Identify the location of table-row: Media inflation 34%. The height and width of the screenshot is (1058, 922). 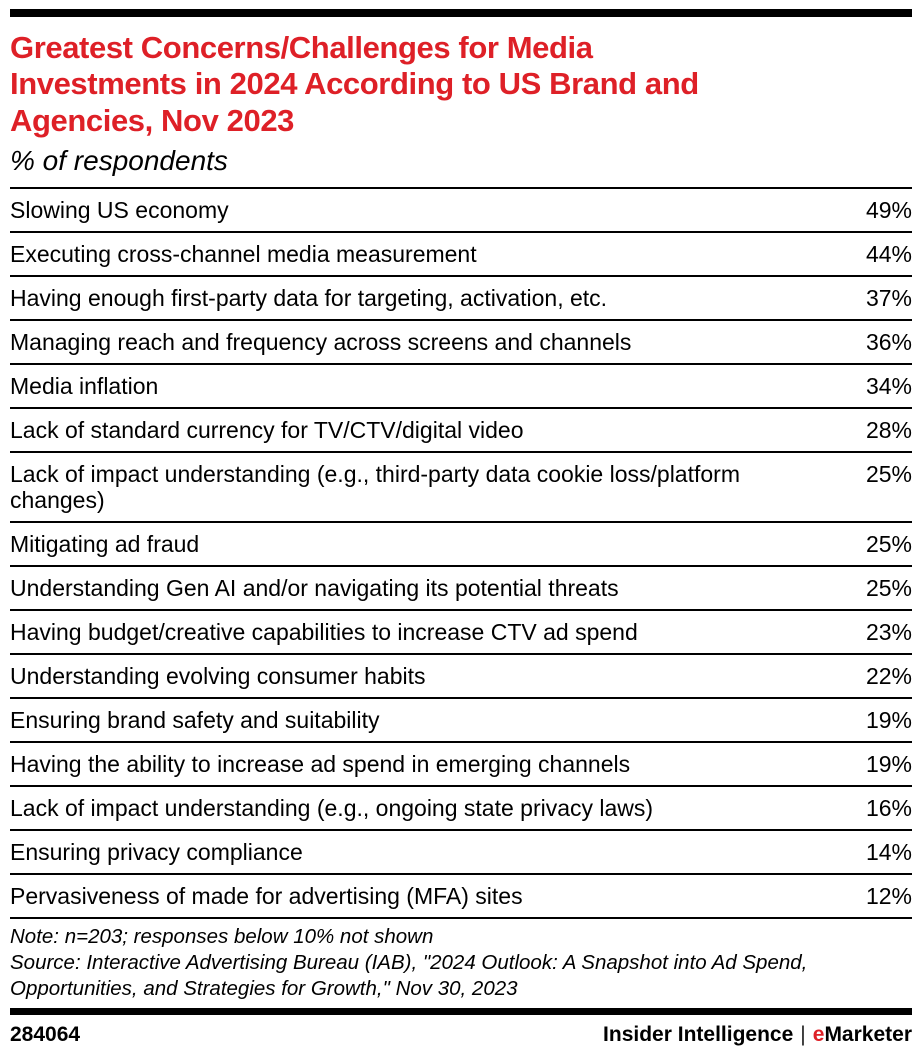
(461, 387).